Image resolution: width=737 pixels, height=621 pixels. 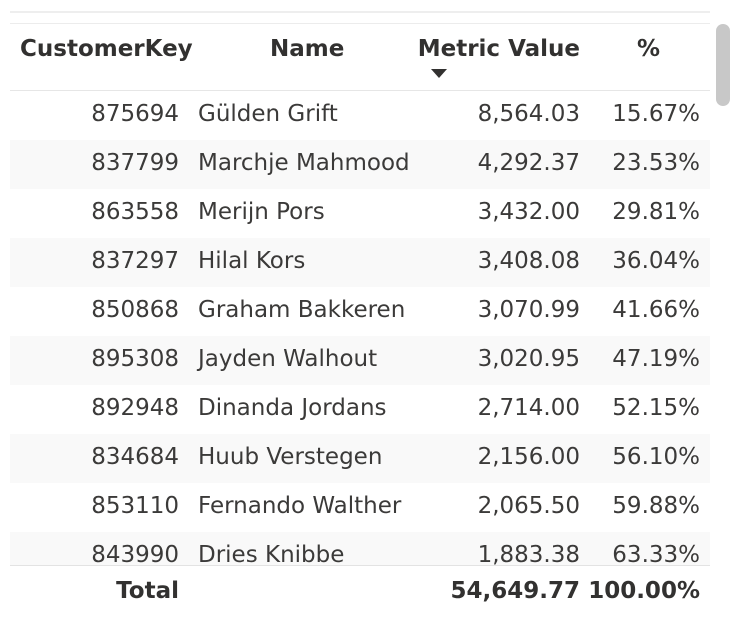 I want to click on cell-percent: 41.66%, so click(x=656, y=310).